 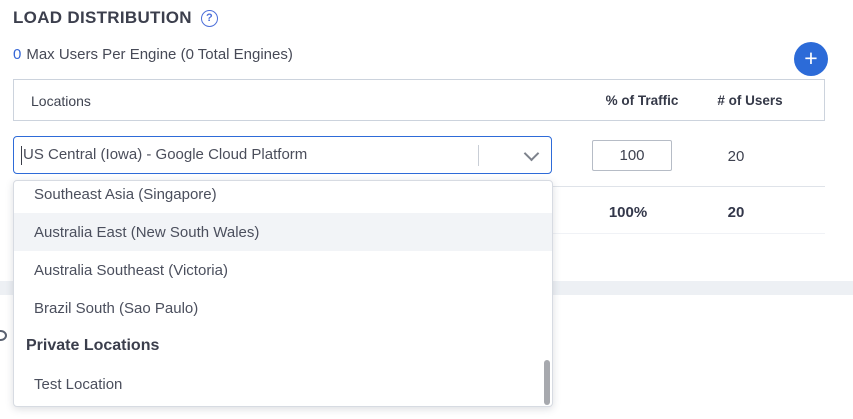 I want to click on dropdown-option-brazil-south: Brazil South (Sao Paulo), so click(x=116, y=308).